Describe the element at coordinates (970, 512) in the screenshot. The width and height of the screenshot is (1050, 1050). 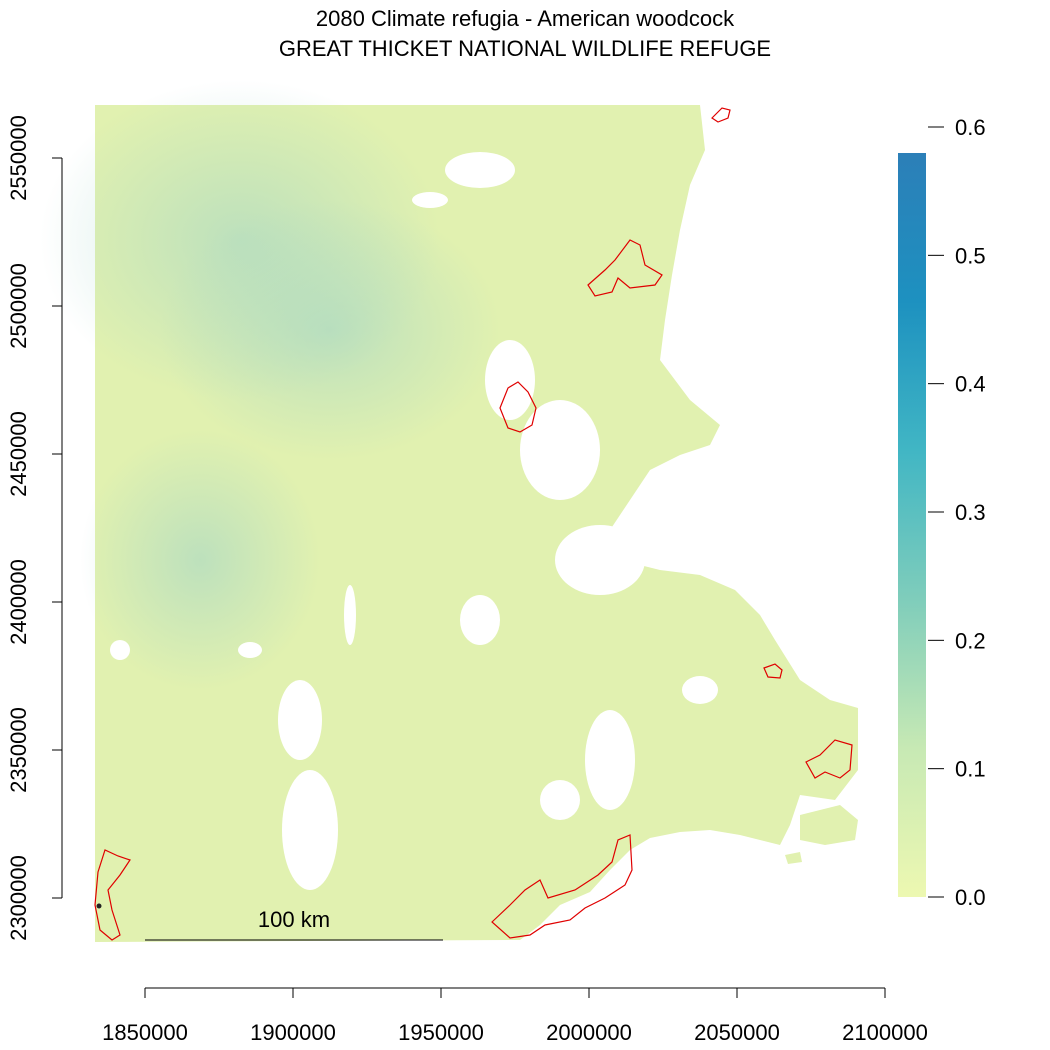
I see `legend-tick-label: 0.3` at that location.